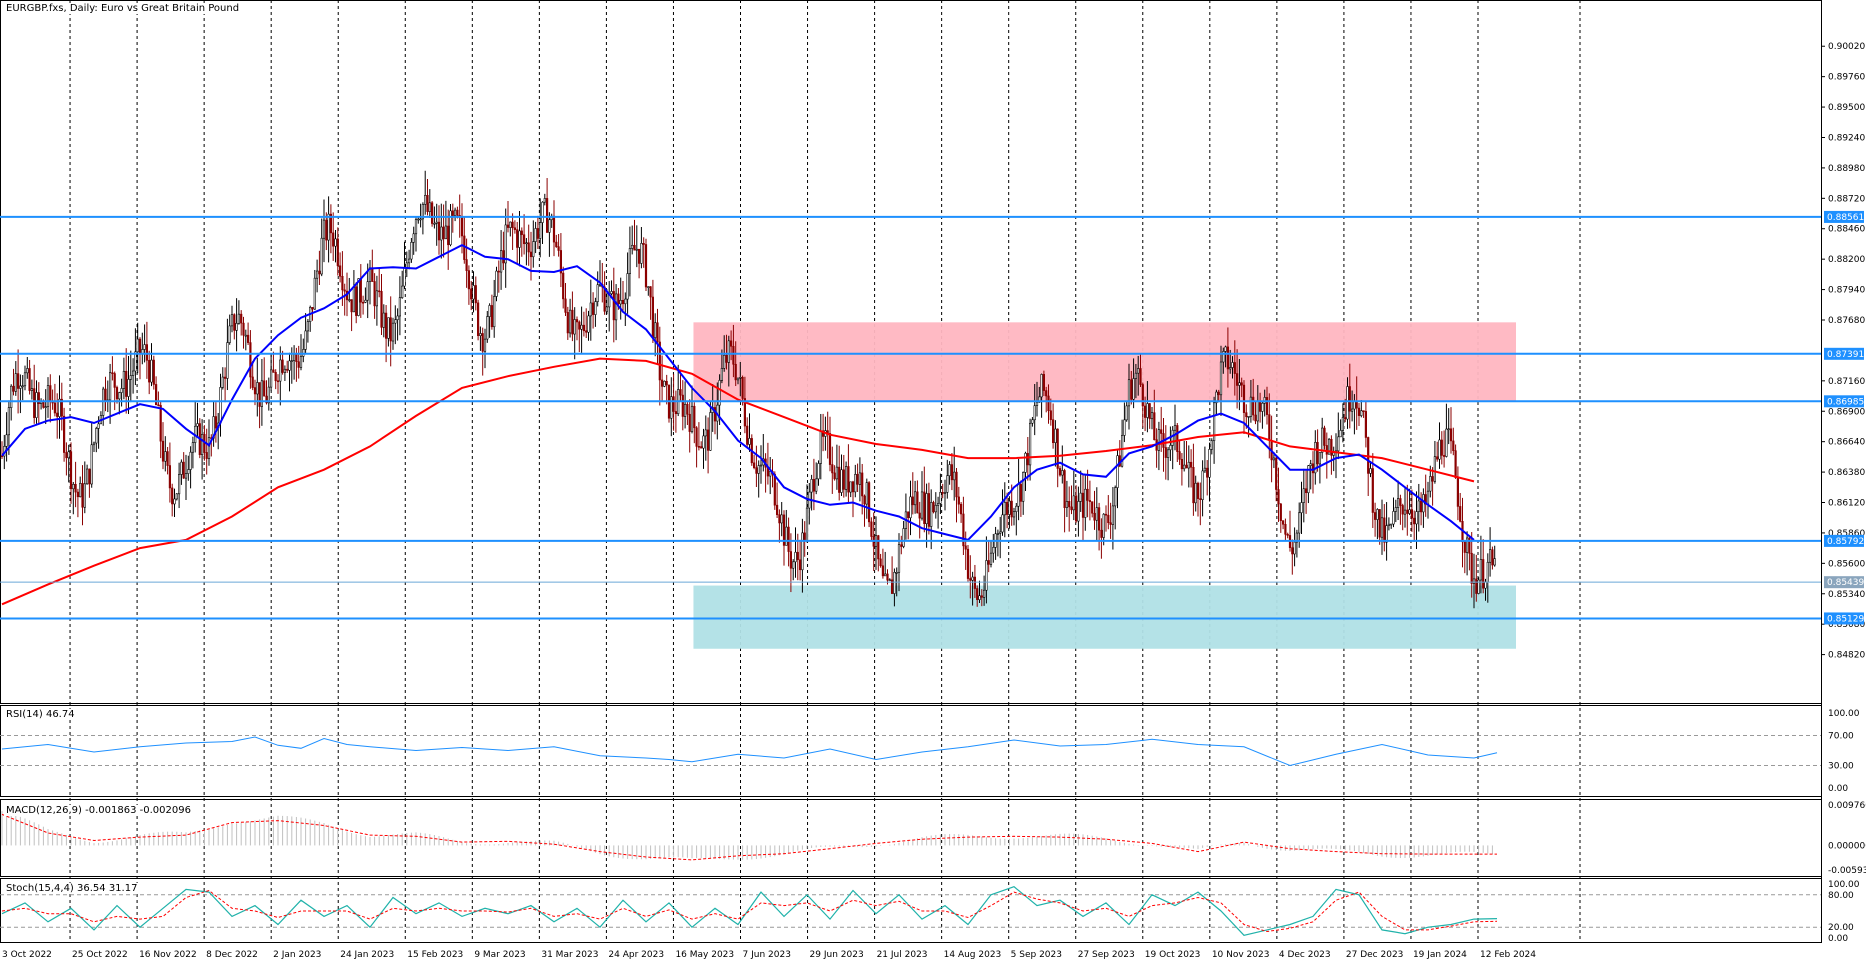  Describe the element at coordinates (100, 955) in the screenshot. I see `x-tick-label: 25 Oct 2022` at that location.